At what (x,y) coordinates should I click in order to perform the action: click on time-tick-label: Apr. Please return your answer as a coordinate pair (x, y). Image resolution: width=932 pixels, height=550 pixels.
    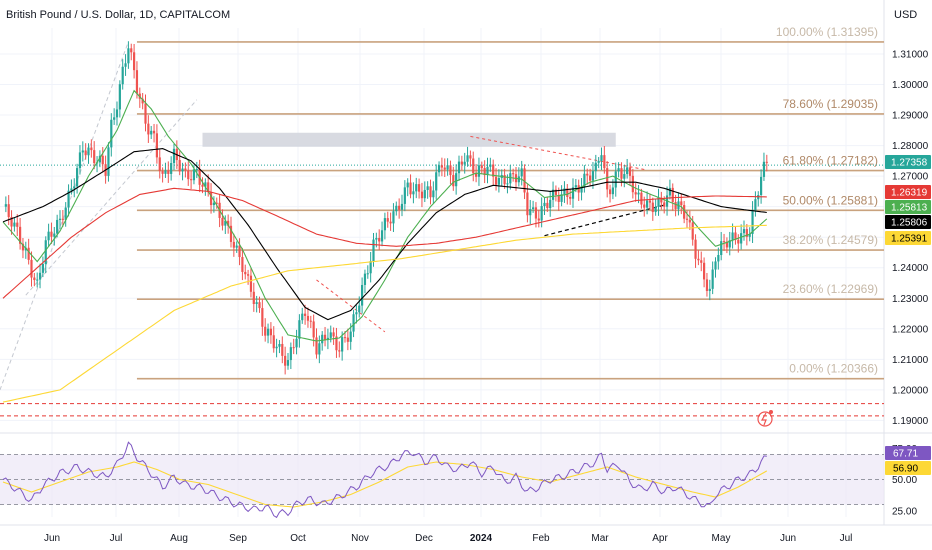
    Looking at the image, I should click on (660, 538).